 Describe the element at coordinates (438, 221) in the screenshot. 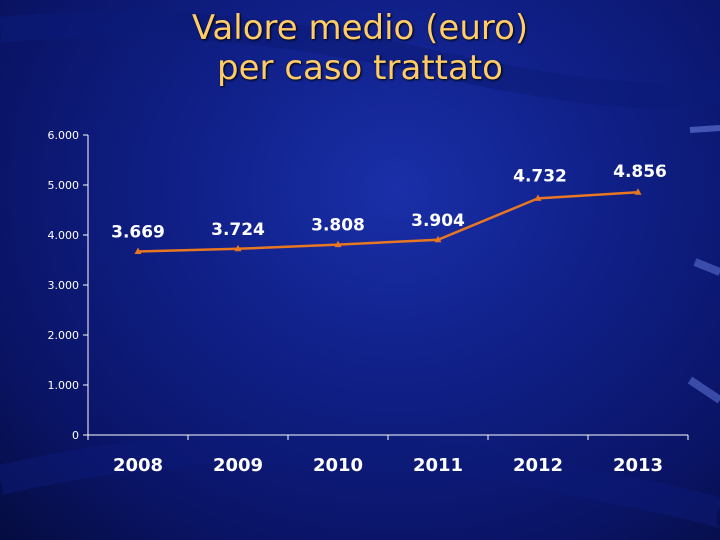

I see `data-label: 3.904` at that location.